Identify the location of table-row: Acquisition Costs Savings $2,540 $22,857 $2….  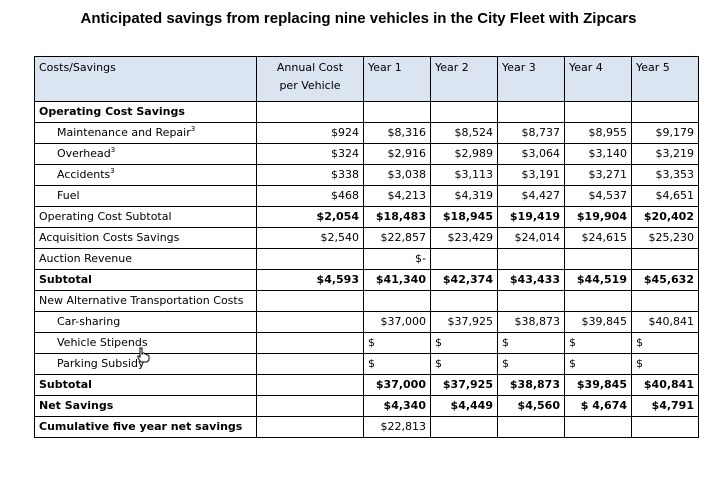
(366, 238).